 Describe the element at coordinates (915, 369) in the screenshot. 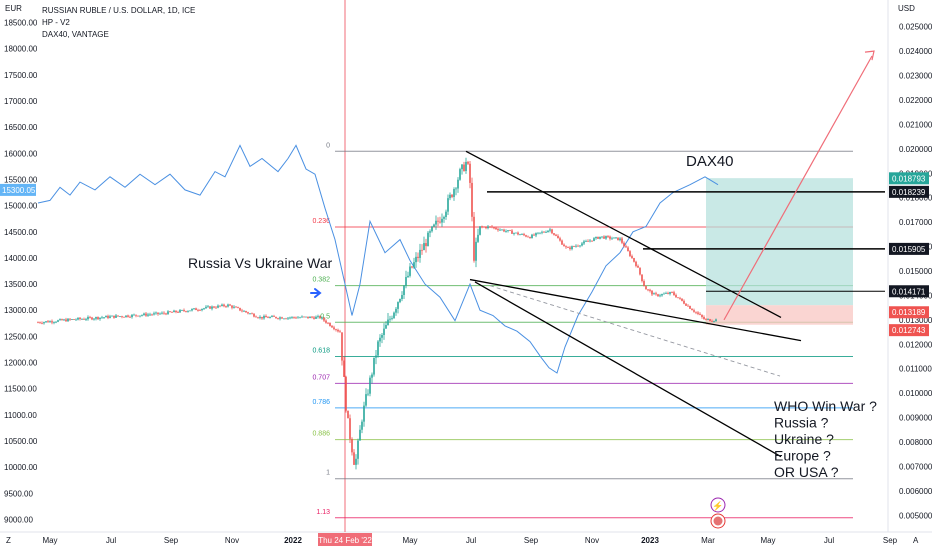

I see `right-axis-tick: 0.011000` at that location.